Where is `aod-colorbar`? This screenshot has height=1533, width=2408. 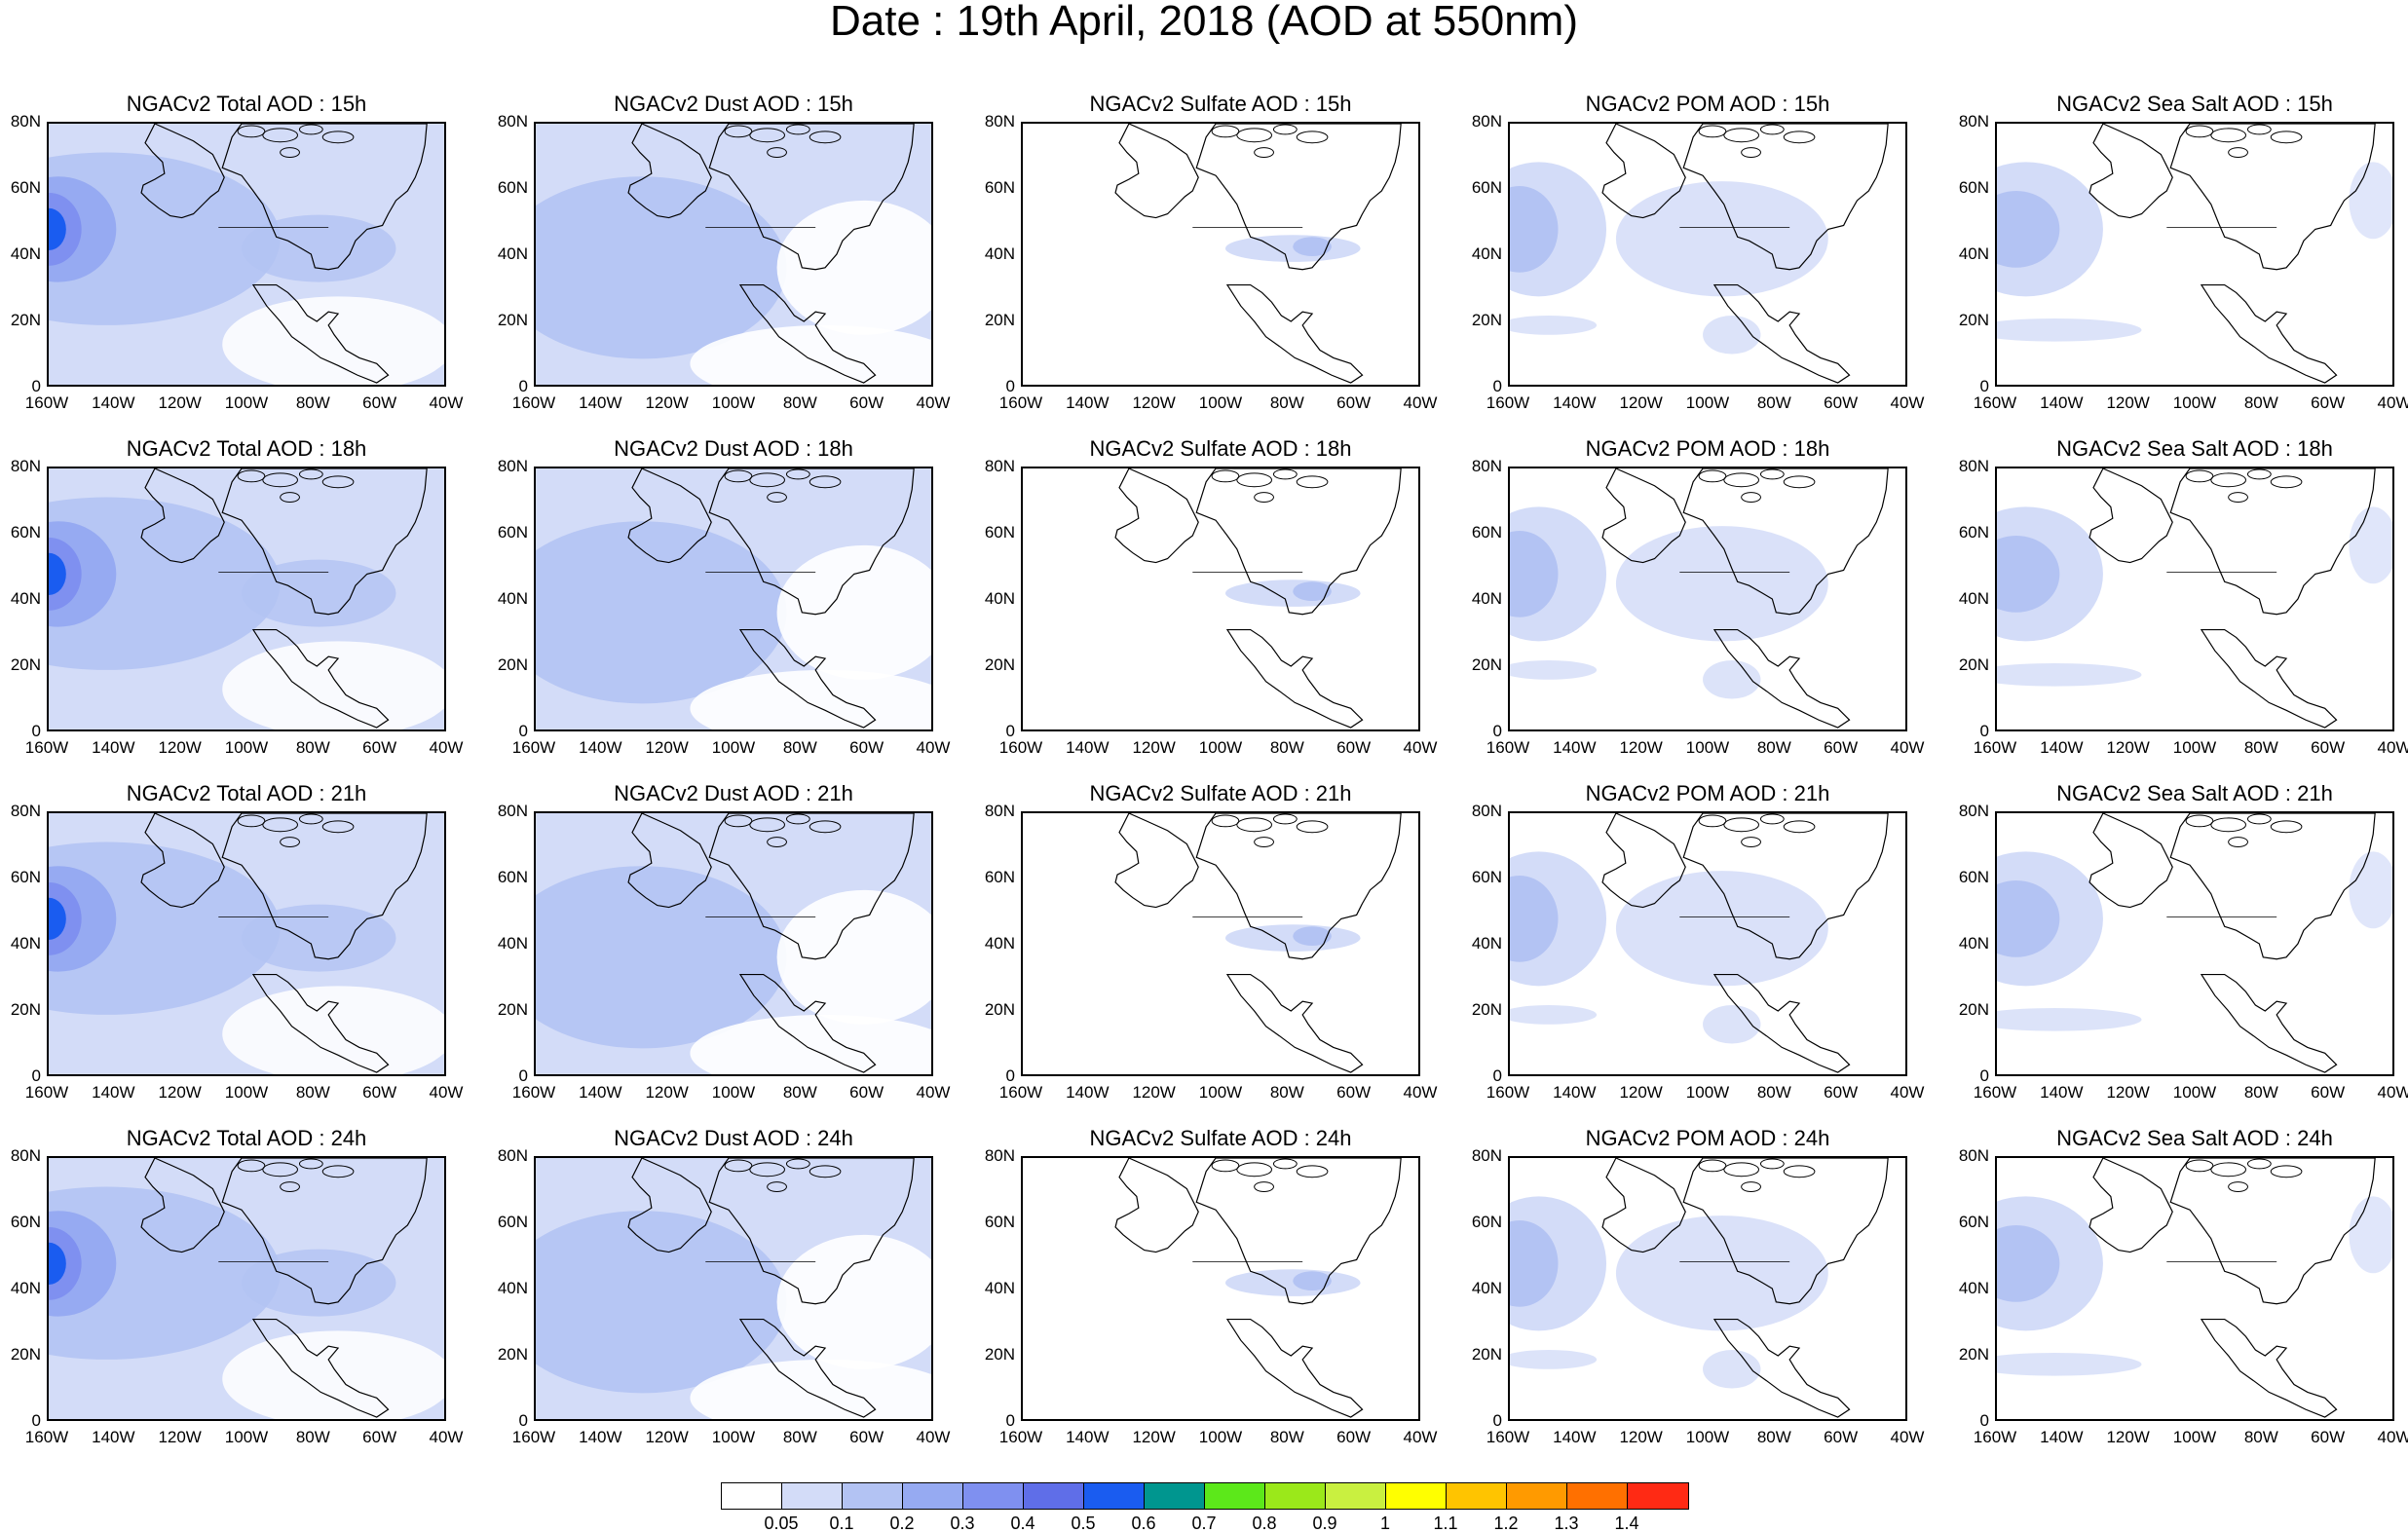
aod-colorbar is located at coordinates (1205, 1496).